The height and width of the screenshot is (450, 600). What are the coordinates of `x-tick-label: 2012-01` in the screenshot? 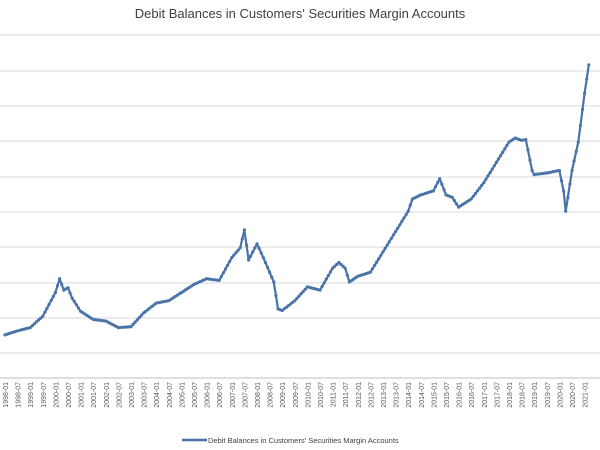 It's located at (359, 395).